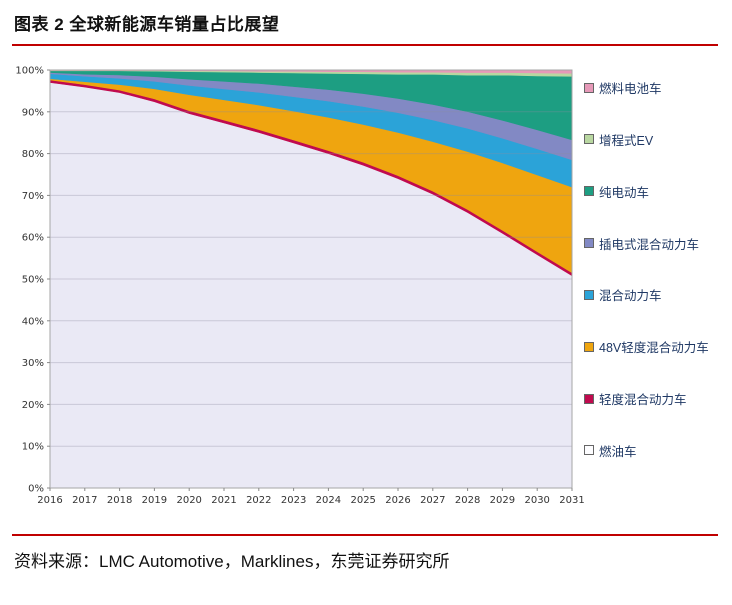 The width and height of the screenshot is (732, 605). What do you see at coordinates (29, 71) in the screenshot?
I see `y-tick-label: 100%` at bounding box center [29, 71].